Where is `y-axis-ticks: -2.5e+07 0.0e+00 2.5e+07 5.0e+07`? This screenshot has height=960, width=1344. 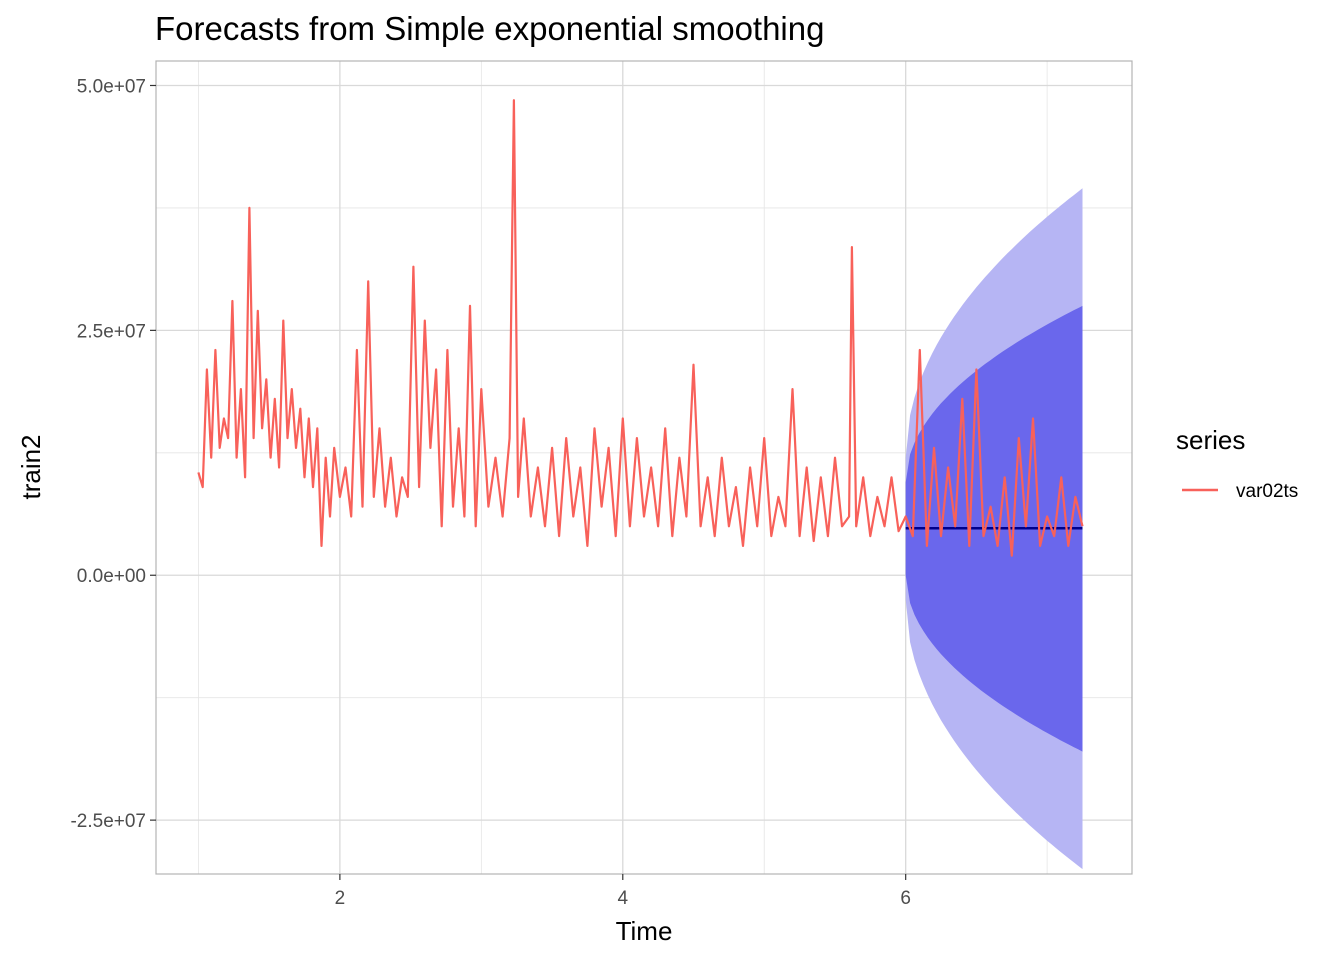 y-axis-ticks: -2.5e+07 0.0e+00 2.5e+07 5.0e+07 is located at coordinates (113, 454).